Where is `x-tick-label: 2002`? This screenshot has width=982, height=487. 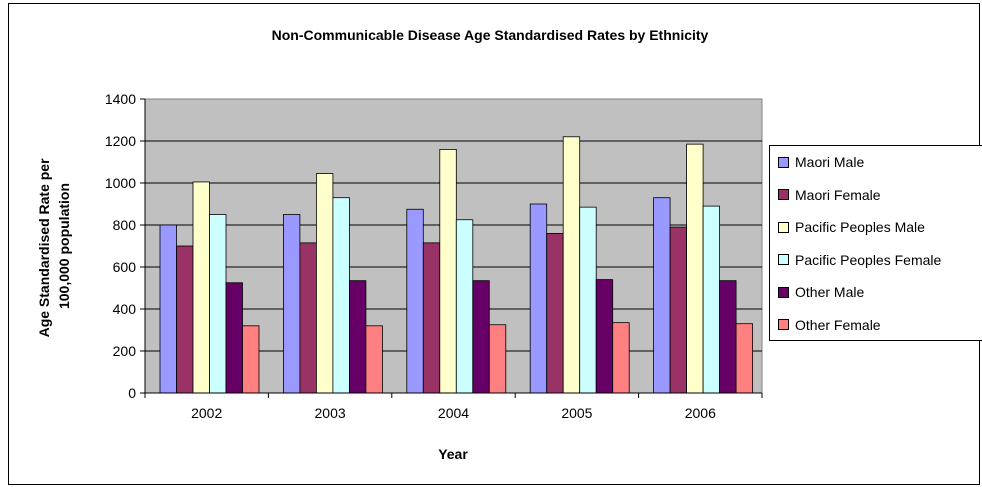
x-tick-label: 2002 is located at coordinates (206, 413).